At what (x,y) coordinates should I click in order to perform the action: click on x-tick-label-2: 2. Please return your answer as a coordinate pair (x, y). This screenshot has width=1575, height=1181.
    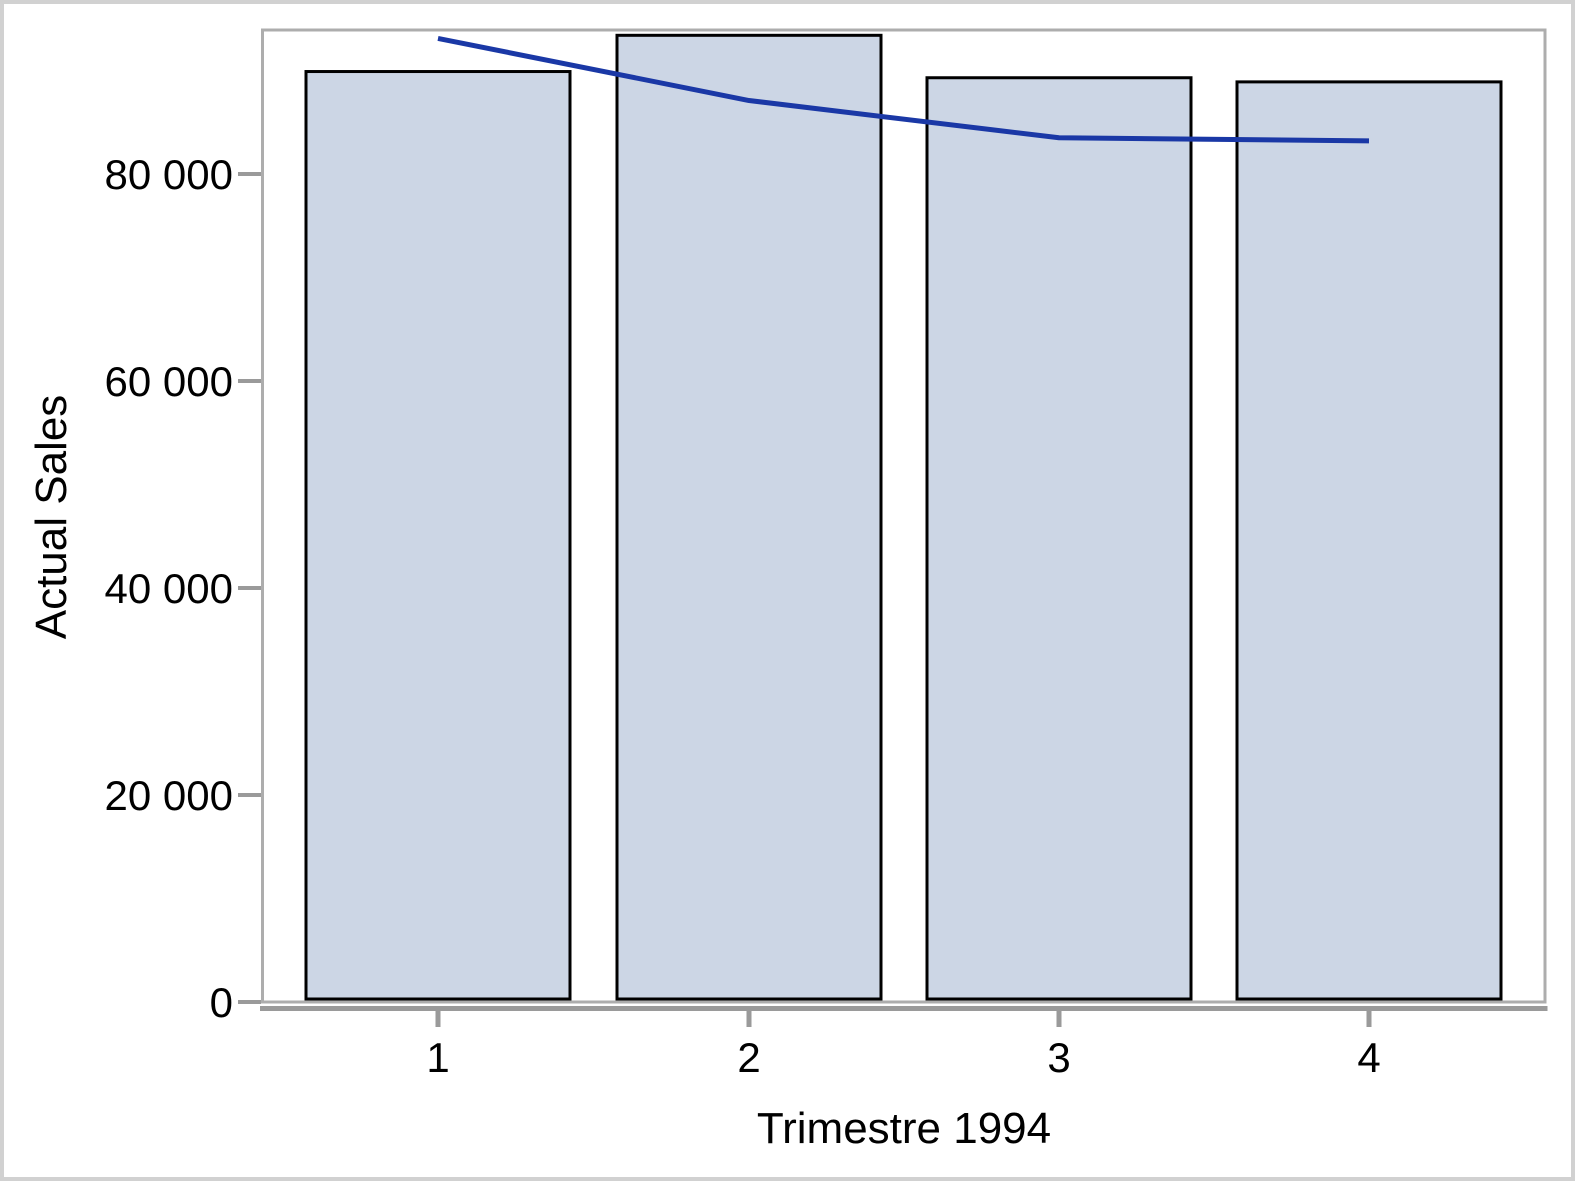
    Looking at the image, I should click on (748, 1057).